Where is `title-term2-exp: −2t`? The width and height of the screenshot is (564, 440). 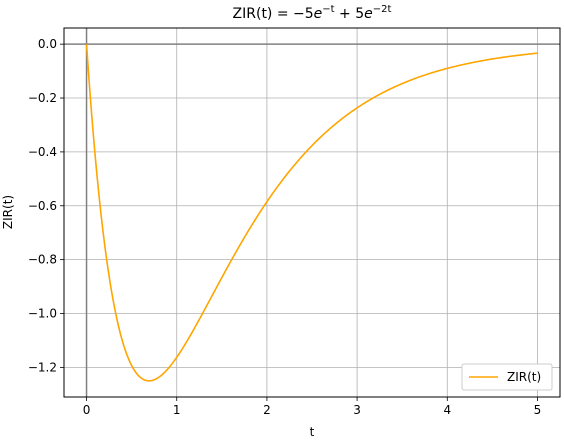 title-term2-exp: −2t is located at coordinates (382, 9).